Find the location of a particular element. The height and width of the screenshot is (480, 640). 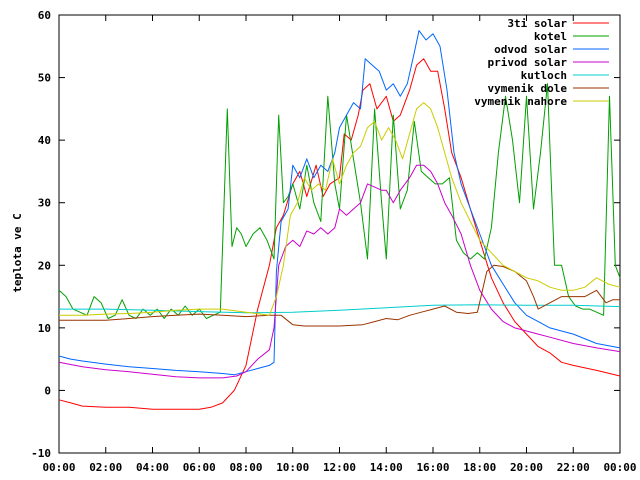

legend-label: vymenik dole is located at coordinates (528, 88).